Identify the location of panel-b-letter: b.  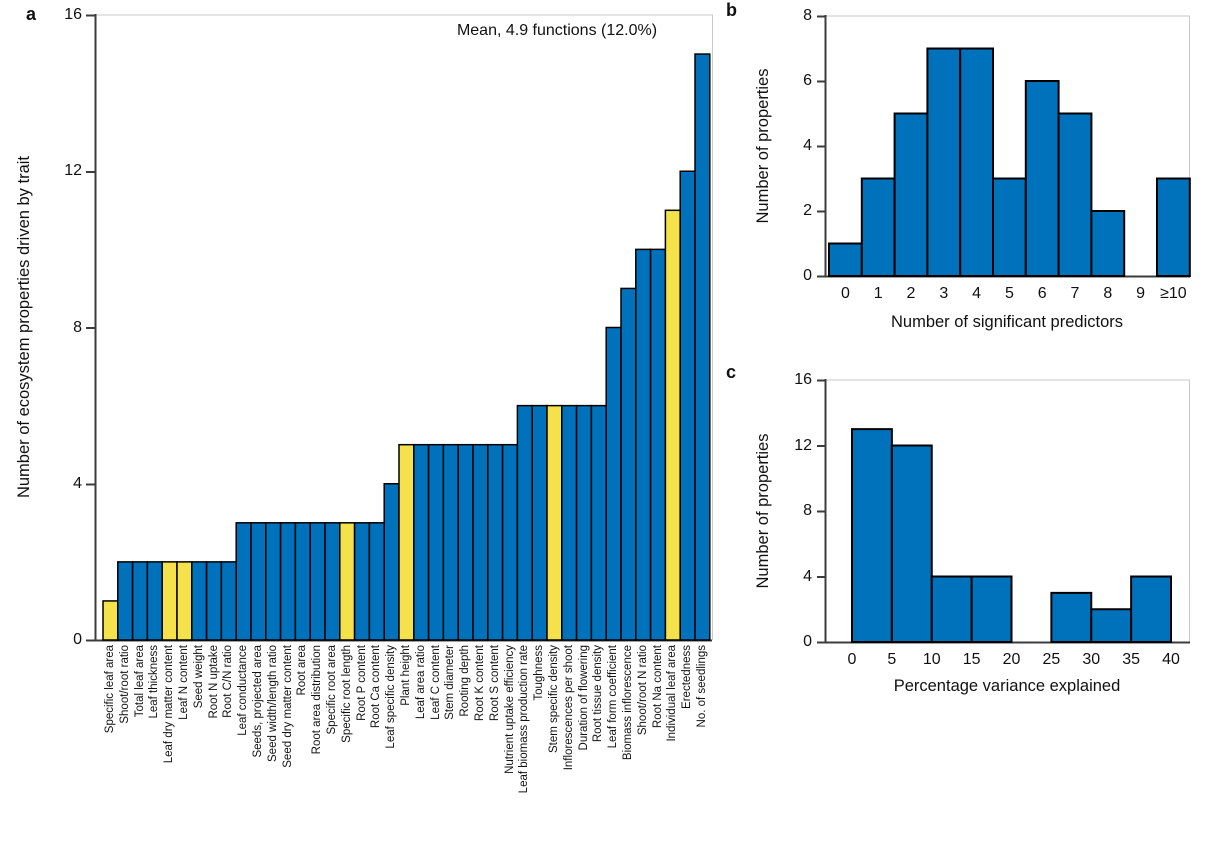
(731, 10).